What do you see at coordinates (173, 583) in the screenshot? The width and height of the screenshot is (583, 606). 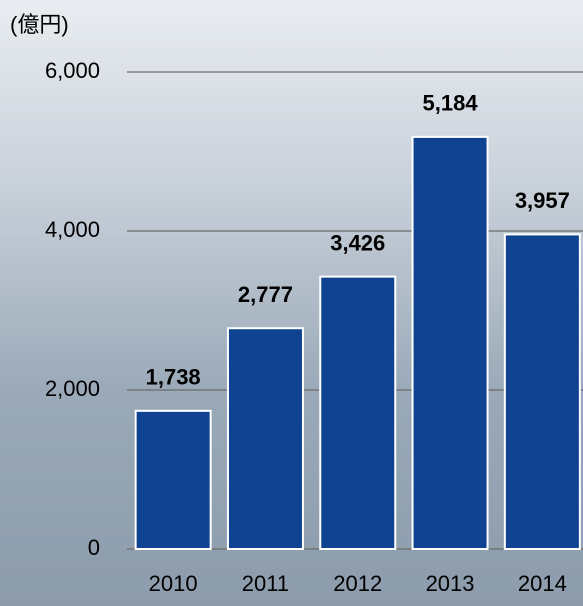 I see `x-tick-label: 2010` at bounding box center [173, 583].